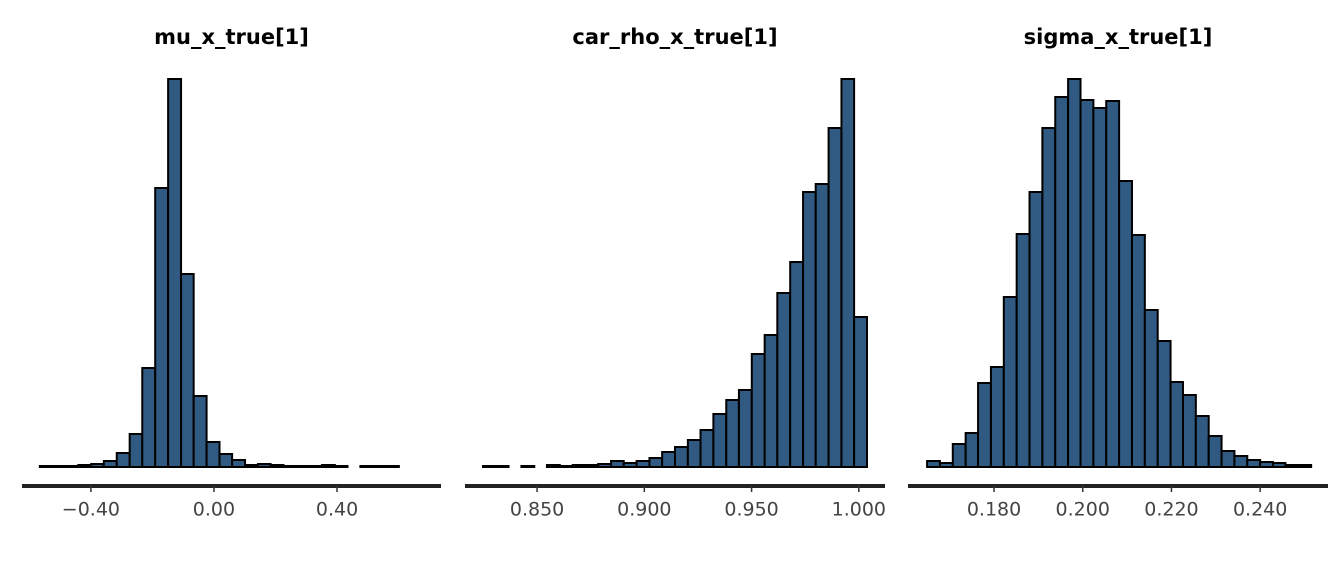 This screenshot has height=576, width=1344. I want to click on chart-title: mu_x_true[1], so click(231, 37).